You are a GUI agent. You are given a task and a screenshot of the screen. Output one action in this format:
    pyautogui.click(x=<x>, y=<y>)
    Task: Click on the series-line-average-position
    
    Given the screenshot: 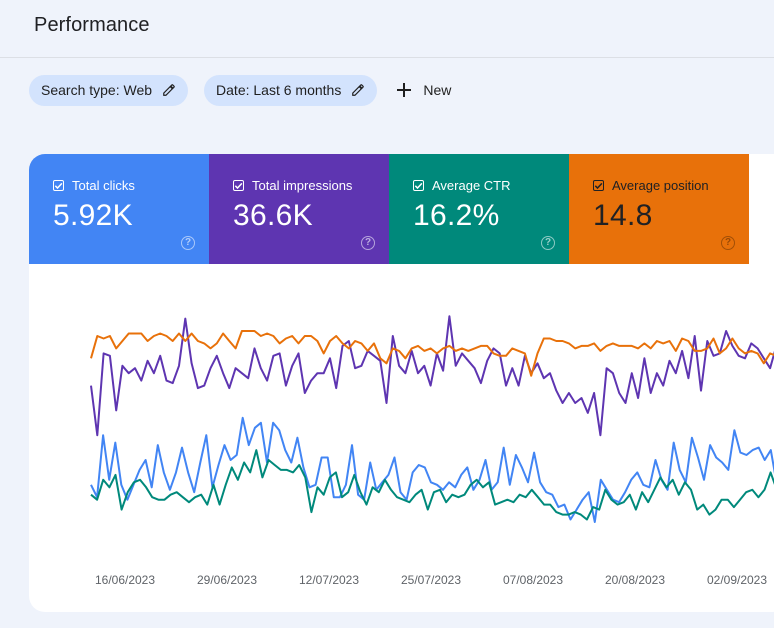 What is the action you would take?
    pyautogui.click(x=432, y=353)
    